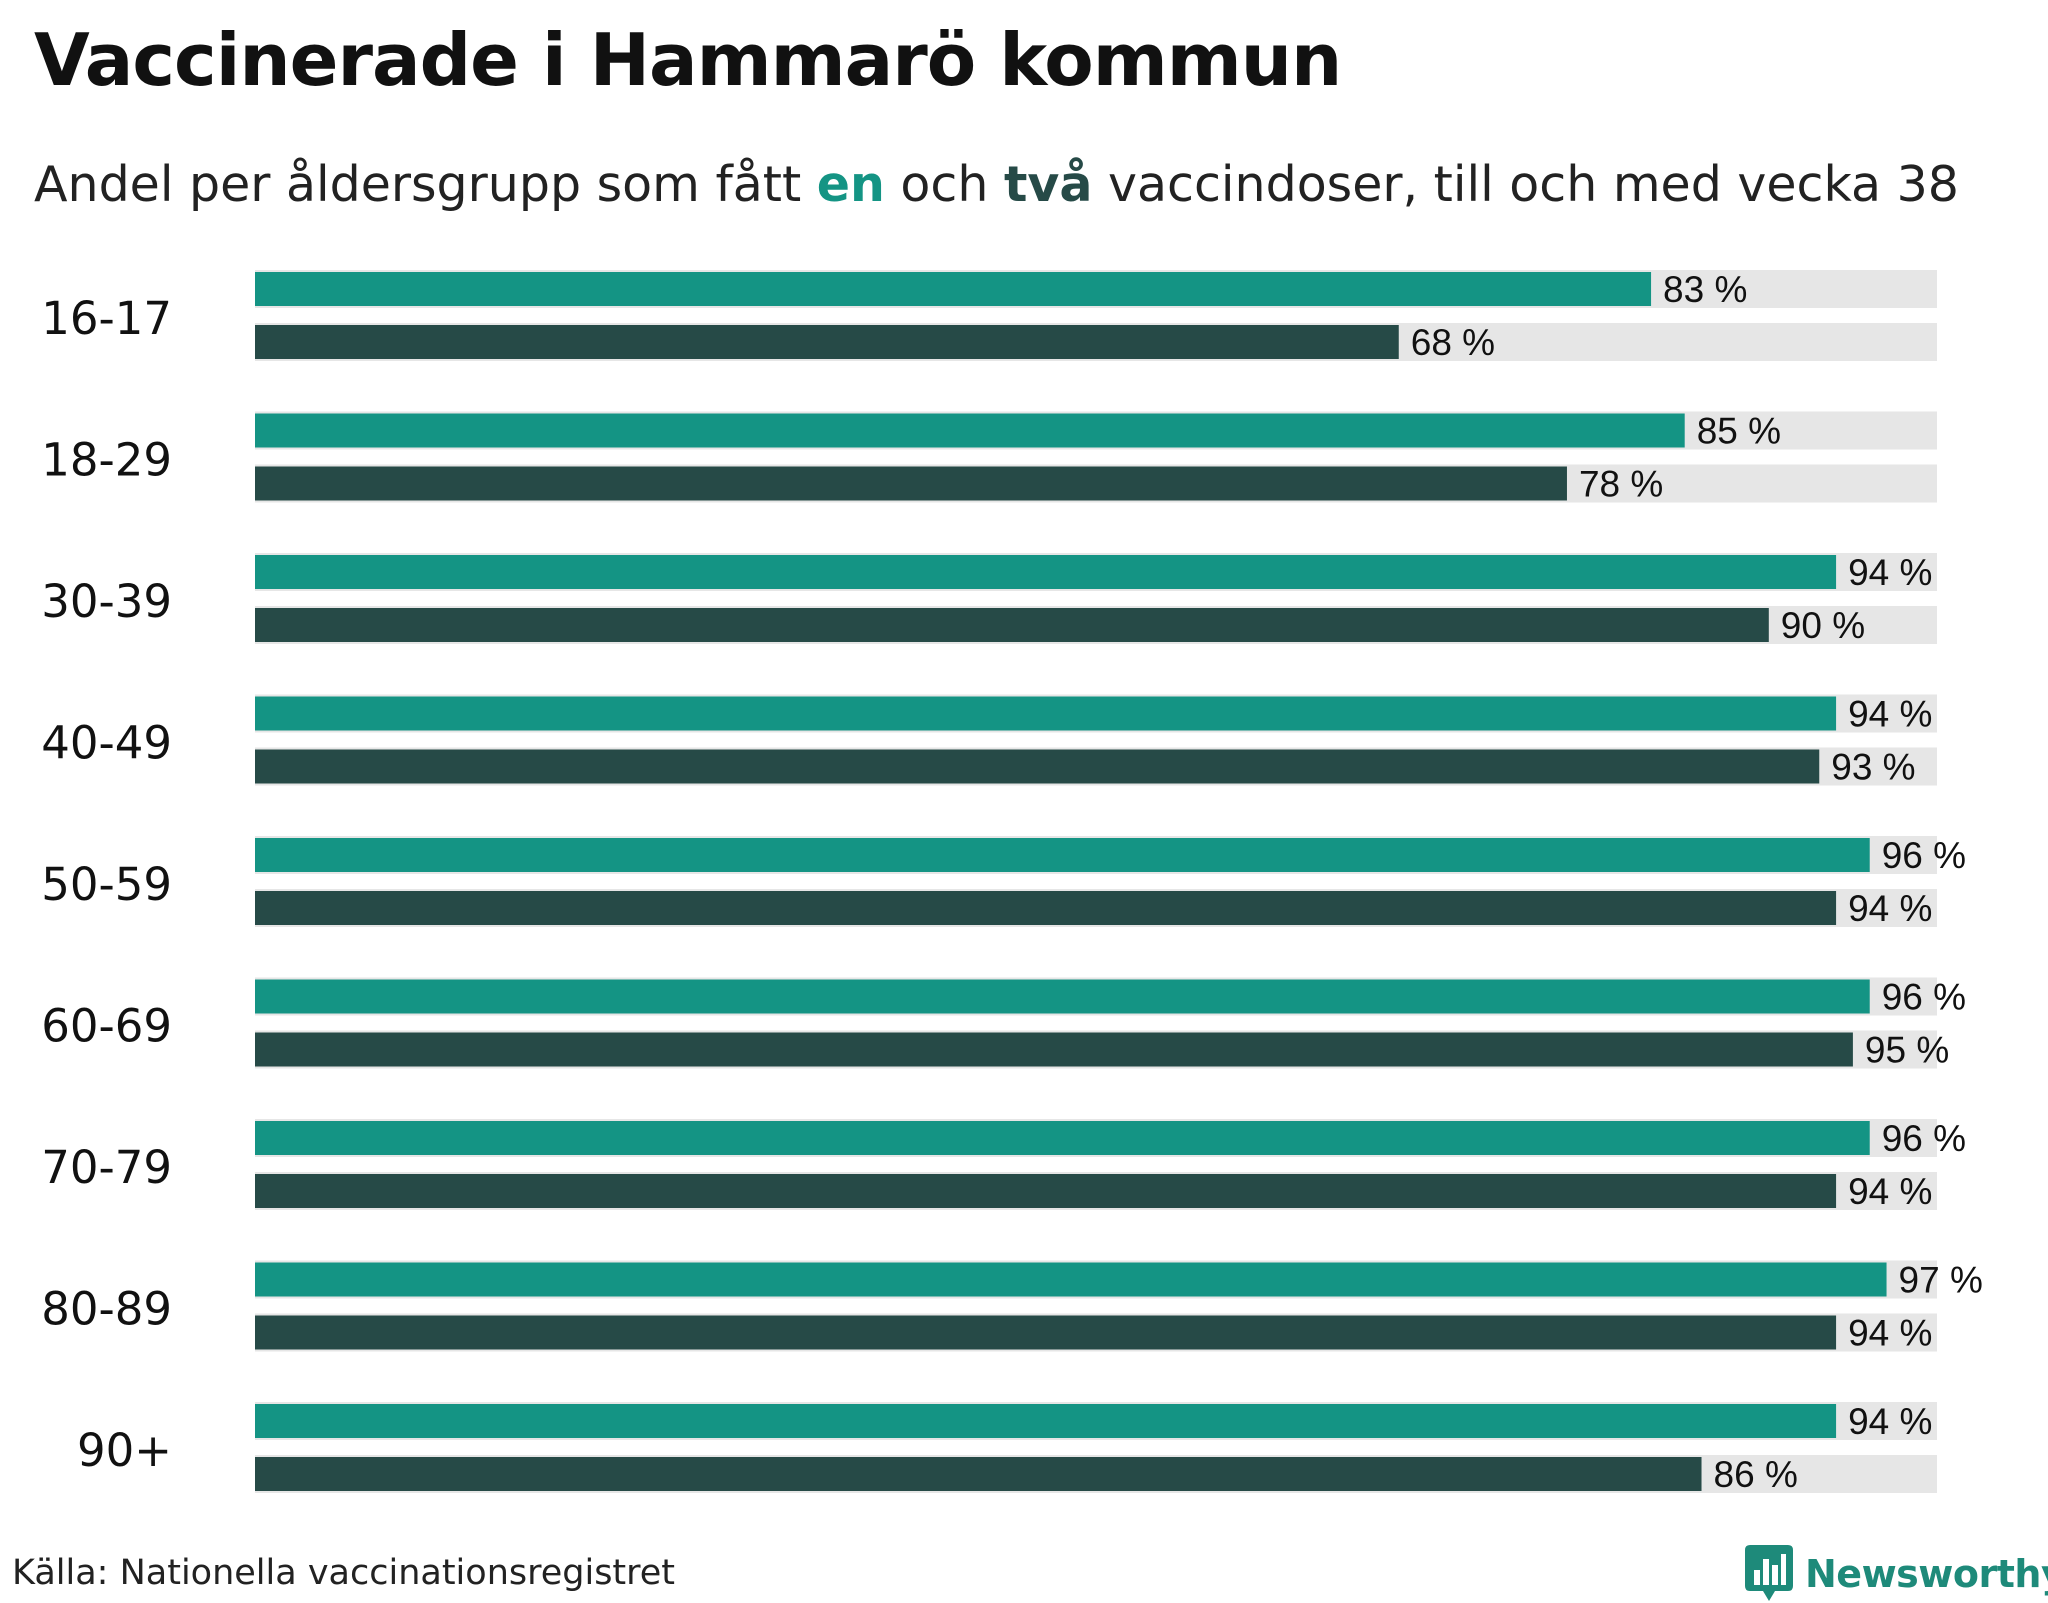 This screenshot has width=2048, height=1603. What do you see at coordinates (425, 184) in the screenshot?
I see `subtitle-text-start: Andel per åldersgrupp som fått` at bounding box center [425, 184].